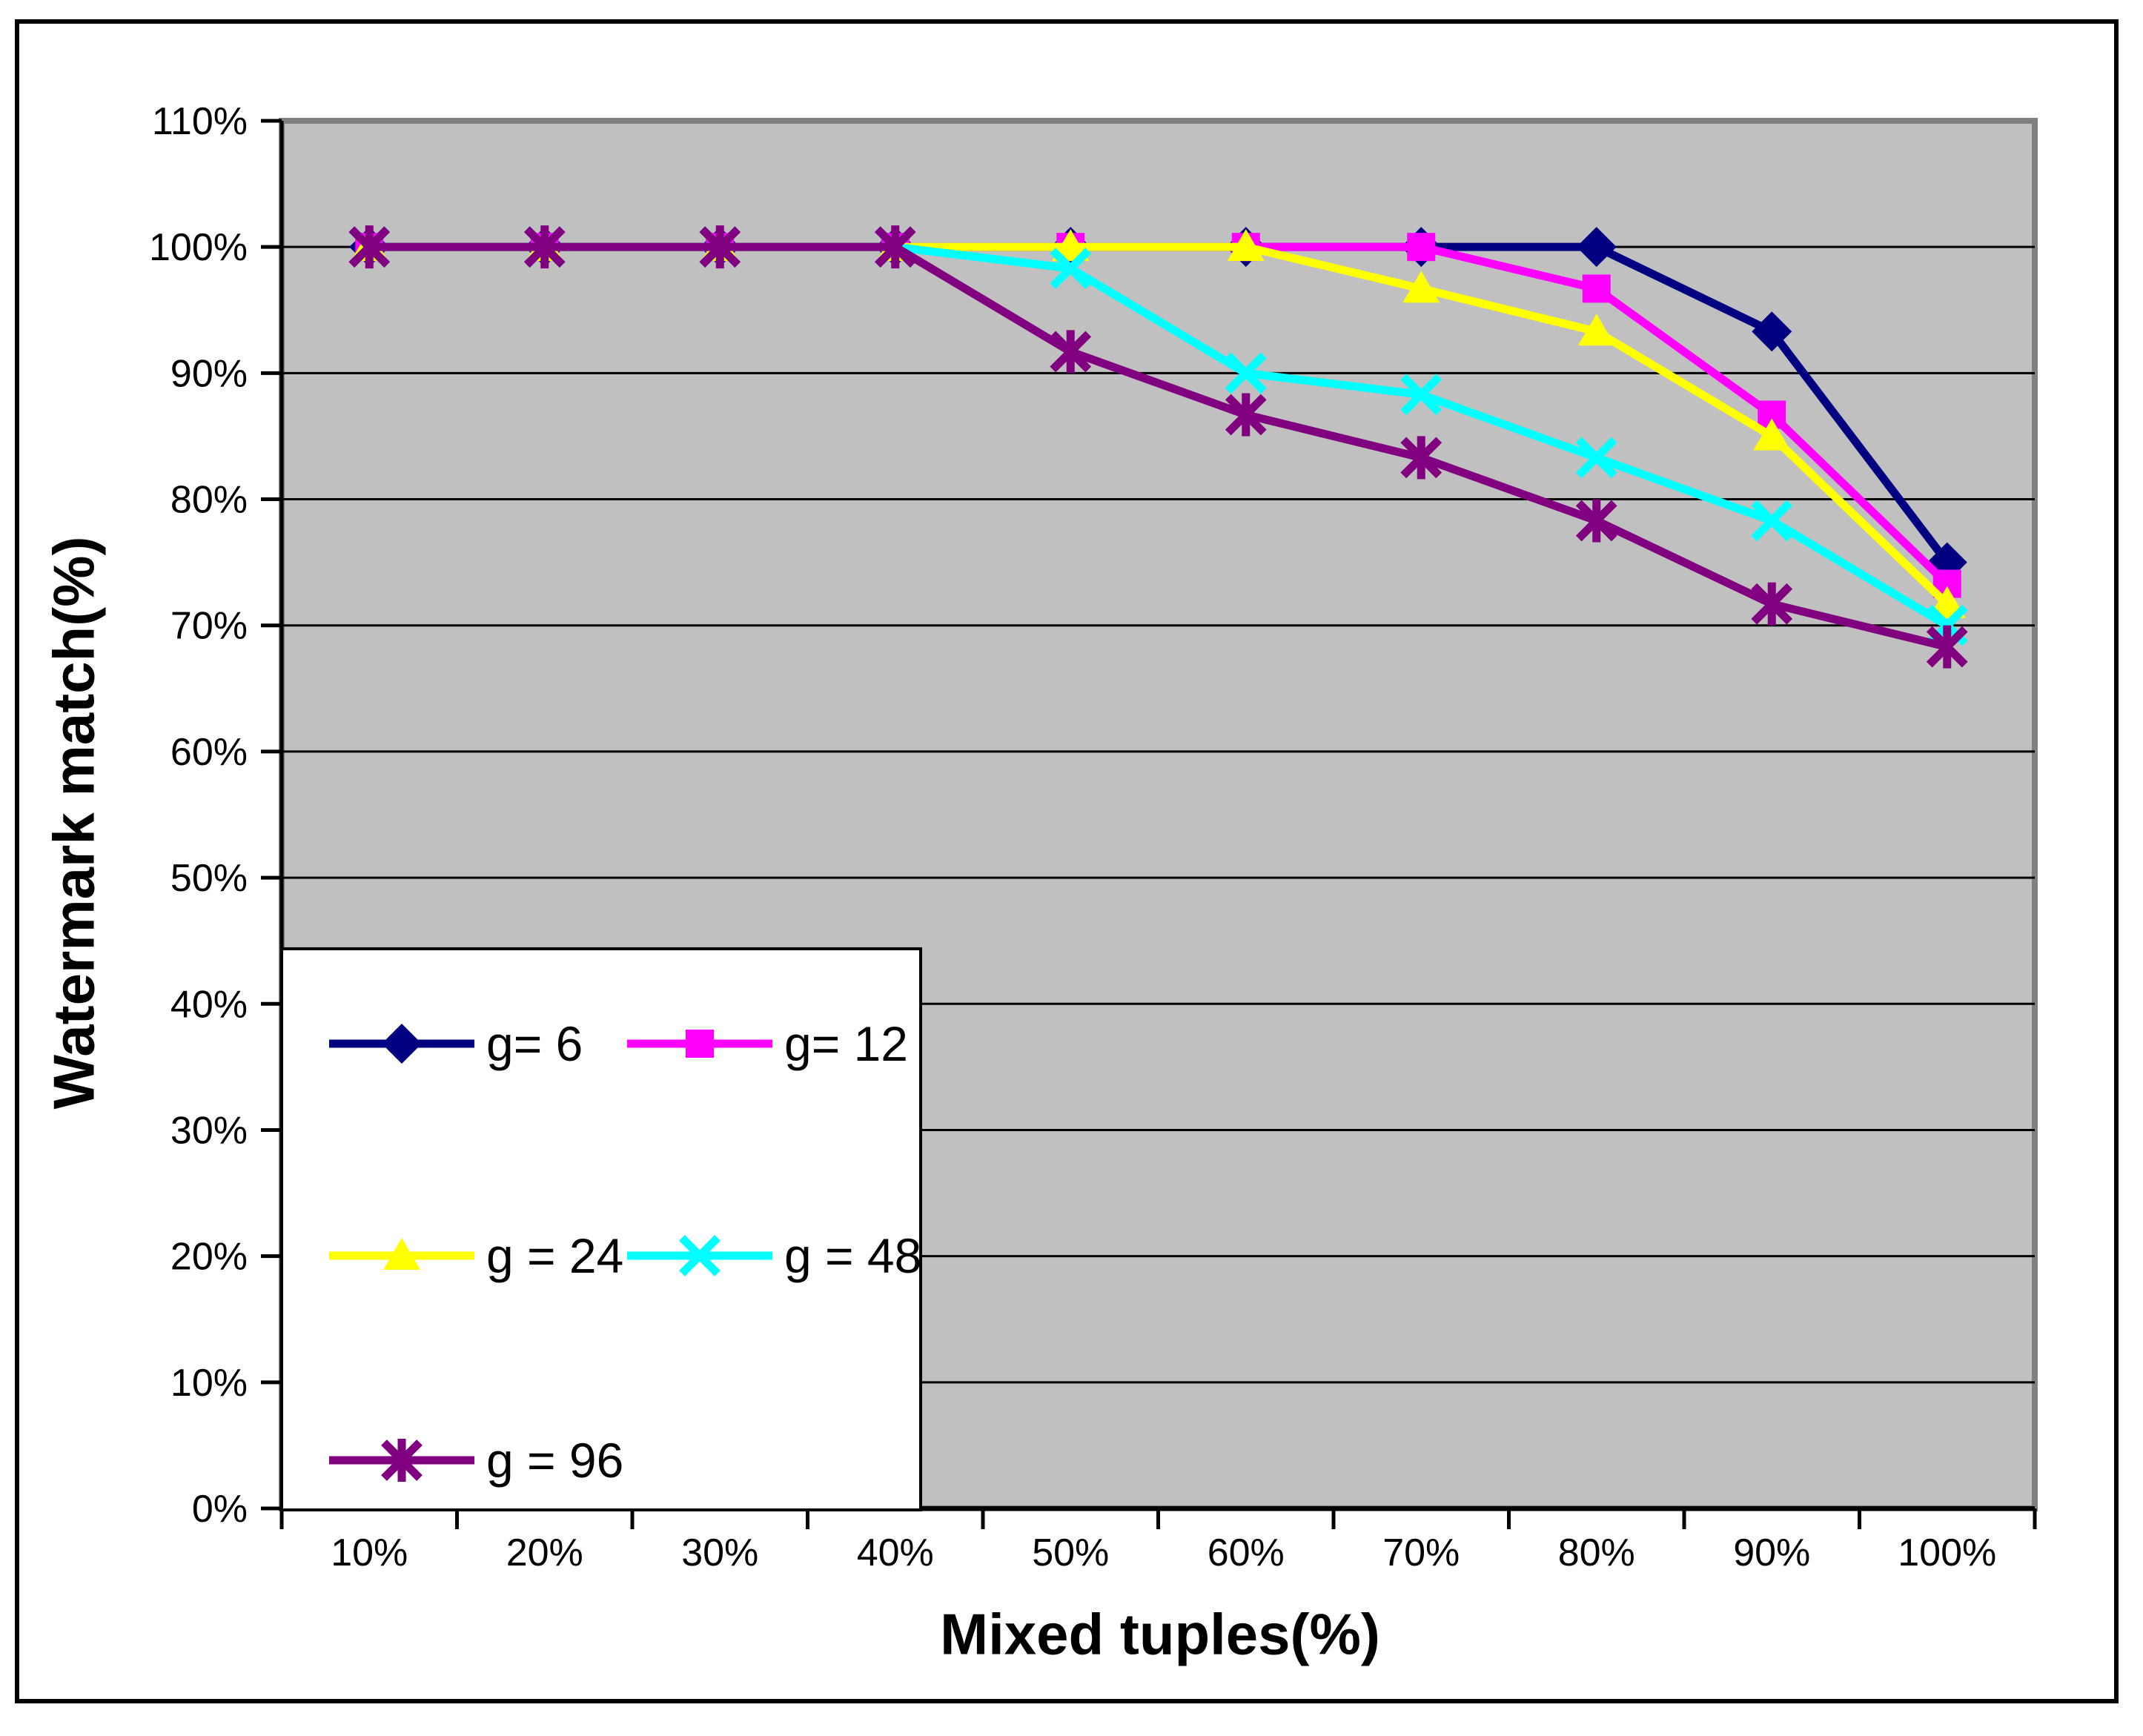 The height and width of the screenshot is (1736, 2143). What do you see at coordinates (1246, 1553) in the screenshot?
I see `x-tick-label-60%: 60%` at bounding box center [1246, 1553].